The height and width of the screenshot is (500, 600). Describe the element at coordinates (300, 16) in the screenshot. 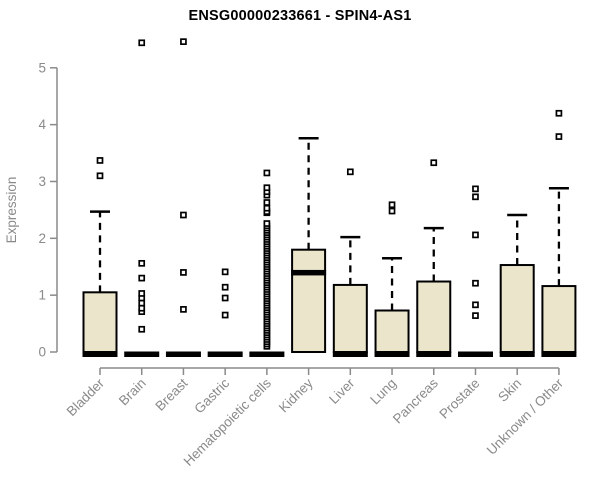

I see `chart-title: ENSG00000233661 - SPIN4-AS1` at that location.